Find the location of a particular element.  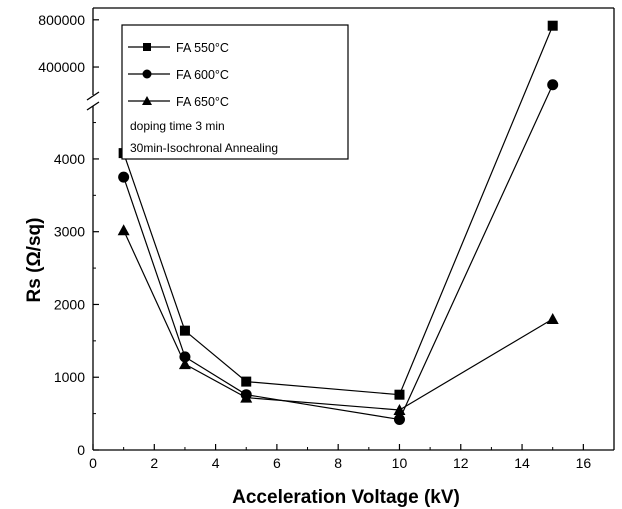

x-axis: 0 2 4 6 8 10 12 14 16 is located at coordinates (340, 457).